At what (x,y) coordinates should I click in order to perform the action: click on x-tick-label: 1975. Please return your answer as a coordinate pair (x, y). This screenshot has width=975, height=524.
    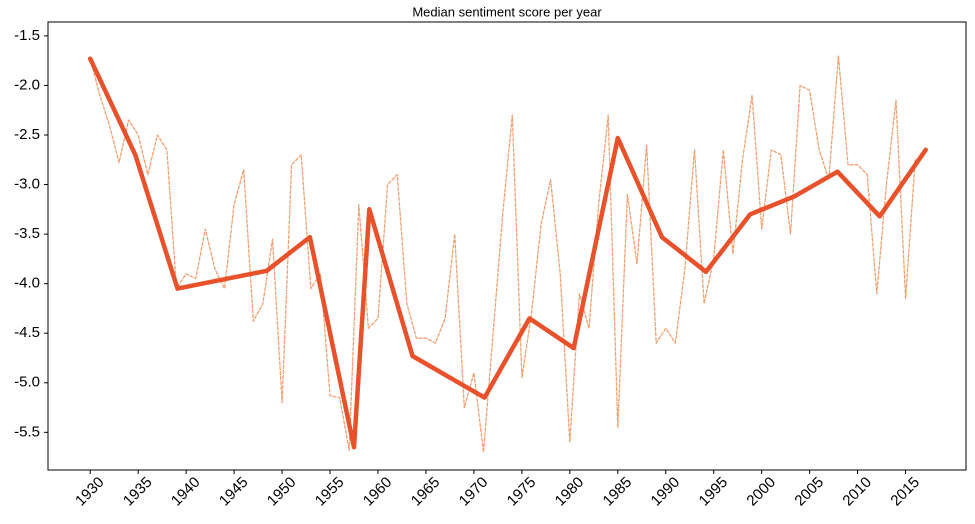
    Looking at the image, I should click on (522, 492).